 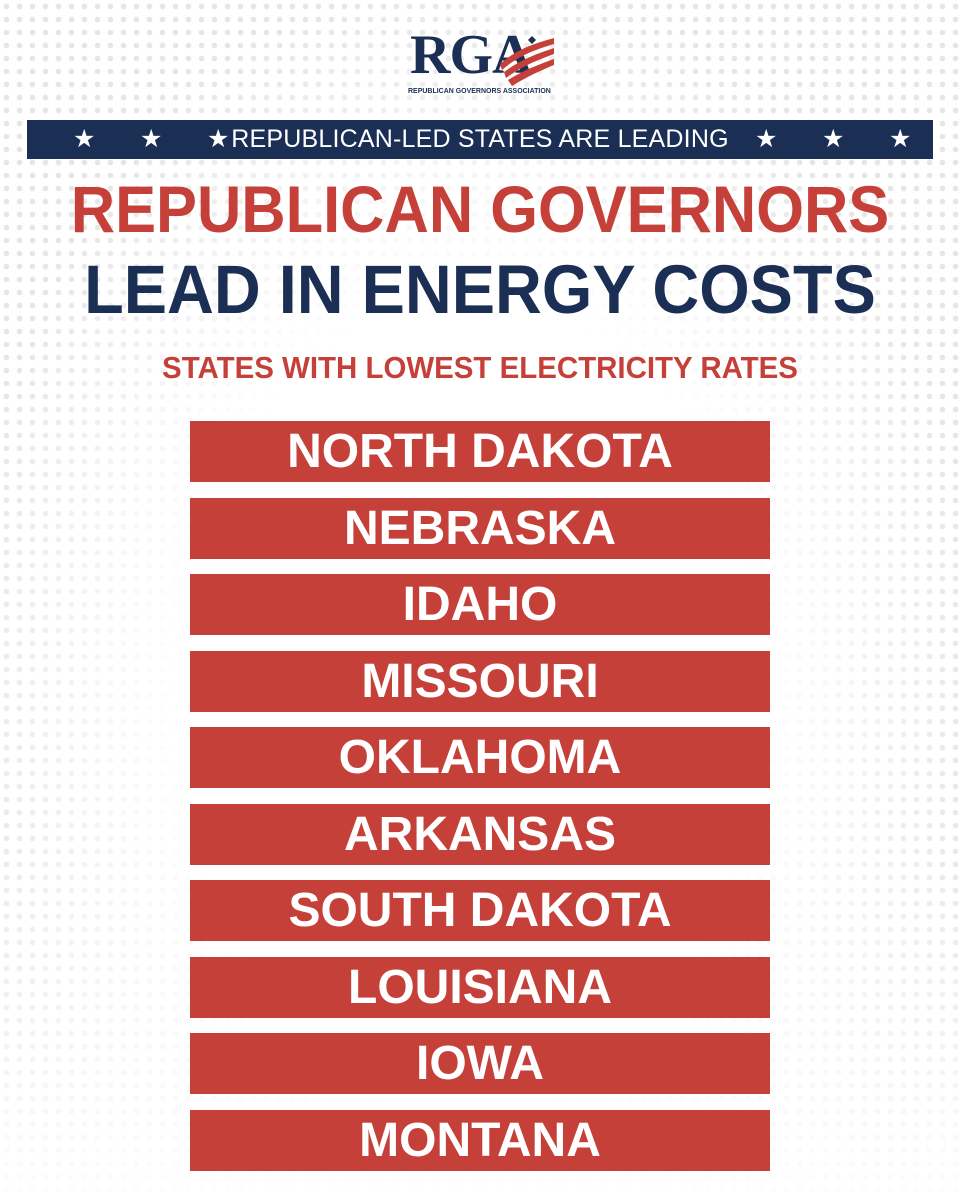 What do you see at coordinates (480, 834) in the screenshot?
I see `state-item: ARKANSAS` at bounding box center [480, 834].